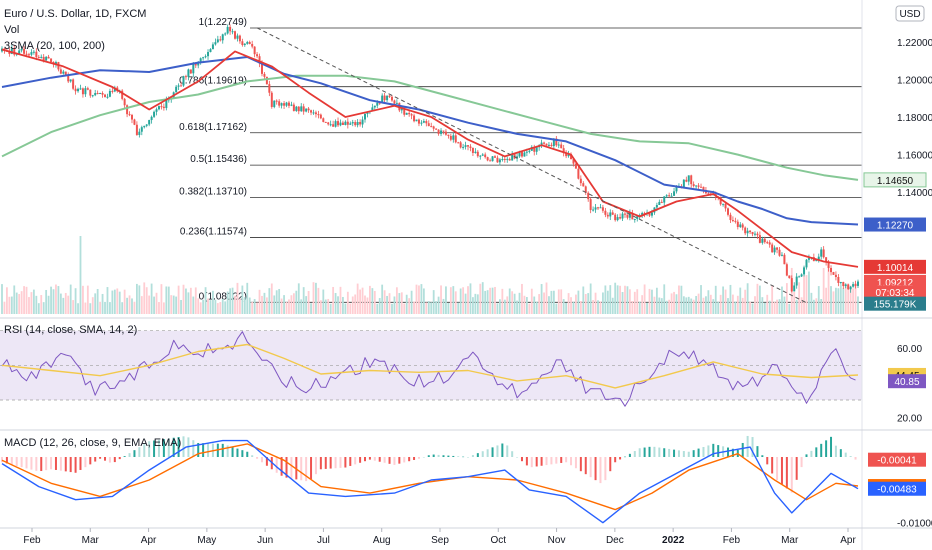 The width and height of the screenshot is (932, 550). Describe the element at coordinates (91, 540) in the screenshot. I see `time-tick-label: Mar` at that location.